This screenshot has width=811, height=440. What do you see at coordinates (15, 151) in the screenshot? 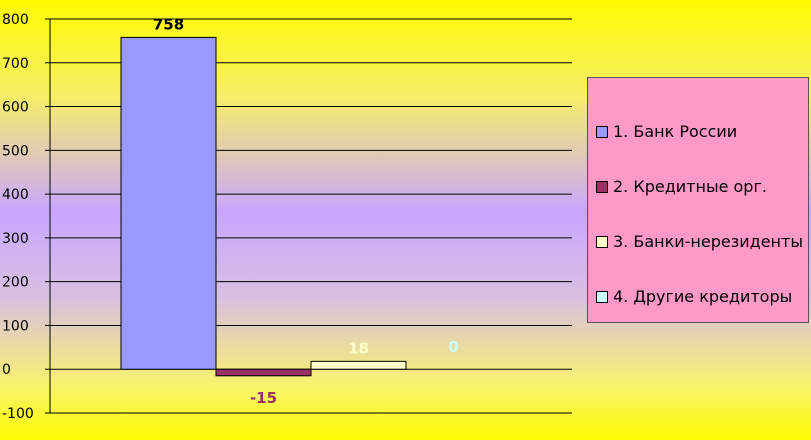
I see `y-tick-label: 500` at bounding box center [15, 151].